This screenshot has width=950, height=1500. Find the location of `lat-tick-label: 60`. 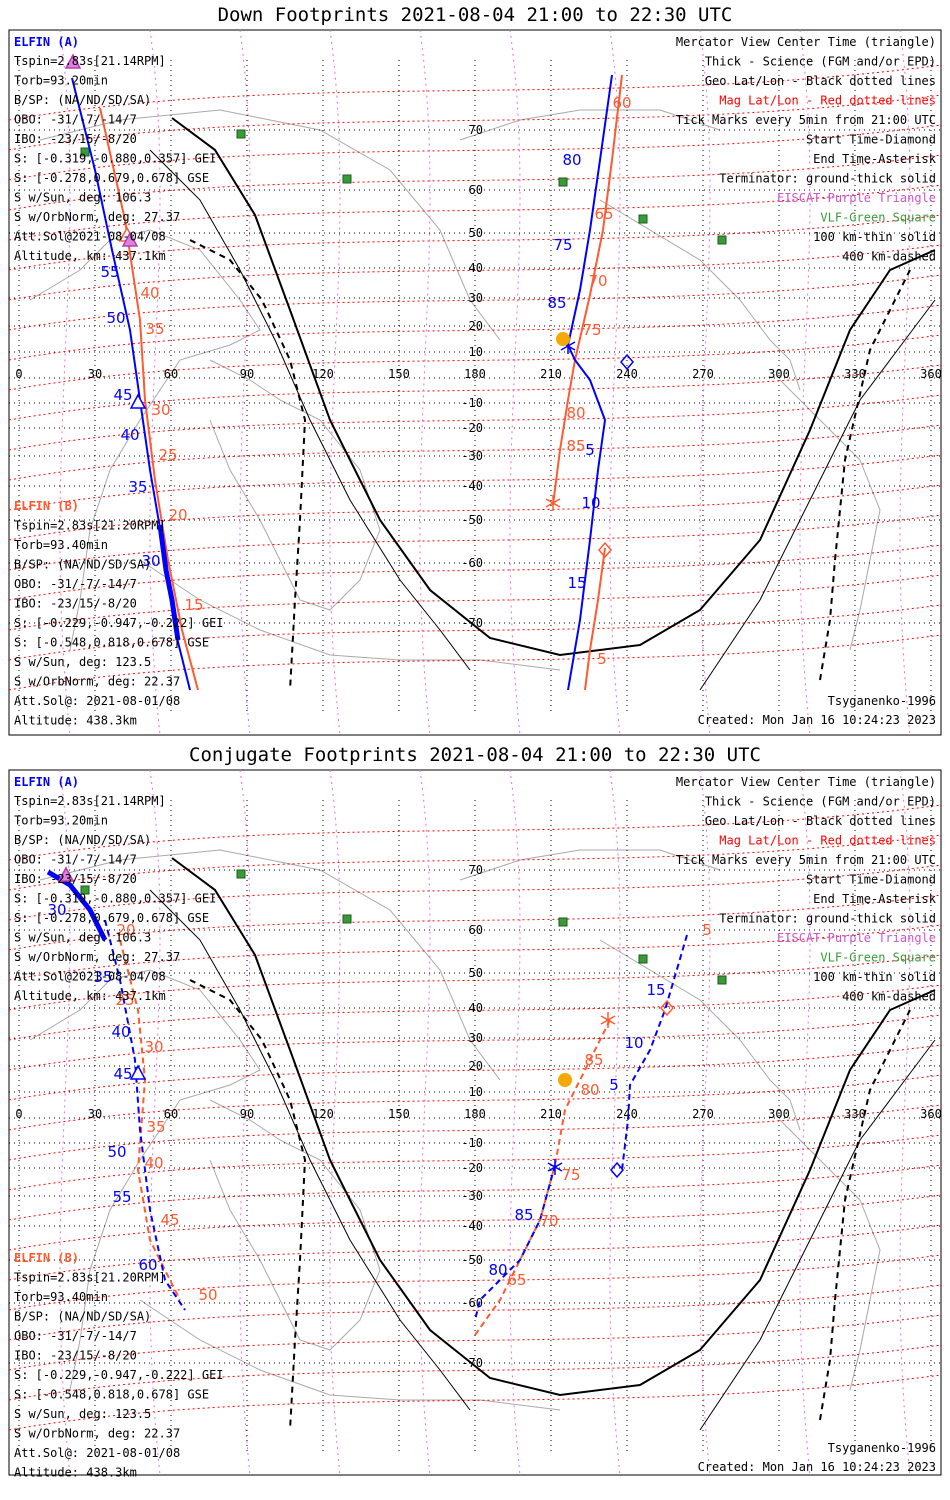

lat-tick-label: 60 is located at coordinates (476, 930).